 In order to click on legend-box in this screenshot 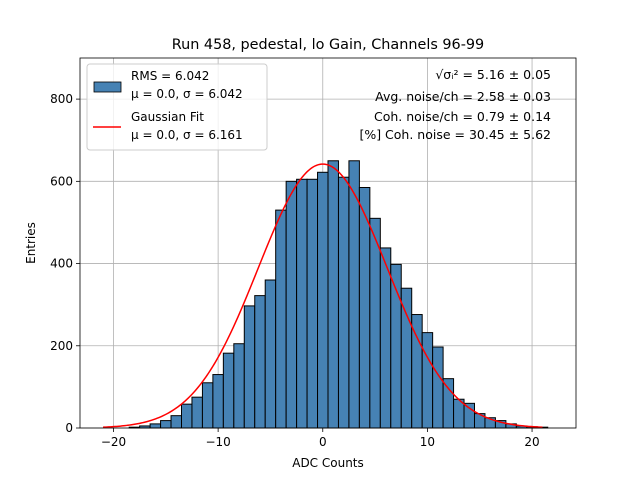, I will do `click(177, 107)`.